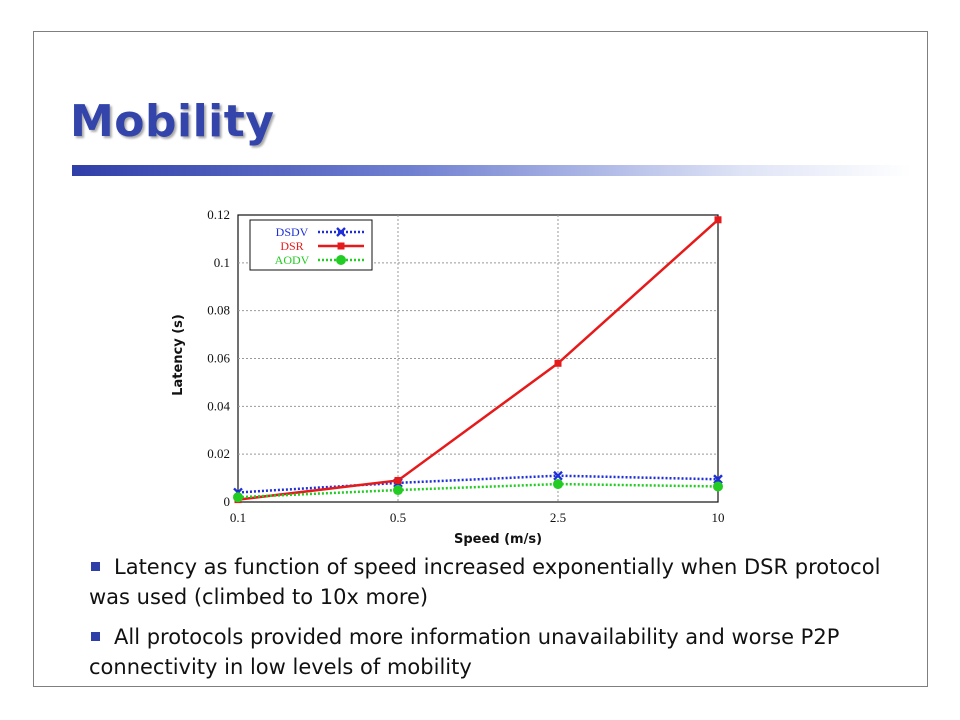  What do you see at coordinates (398, 517) in the screenshot?
I see `x-tick-label: 0.5` at bounding box center [398, 517].